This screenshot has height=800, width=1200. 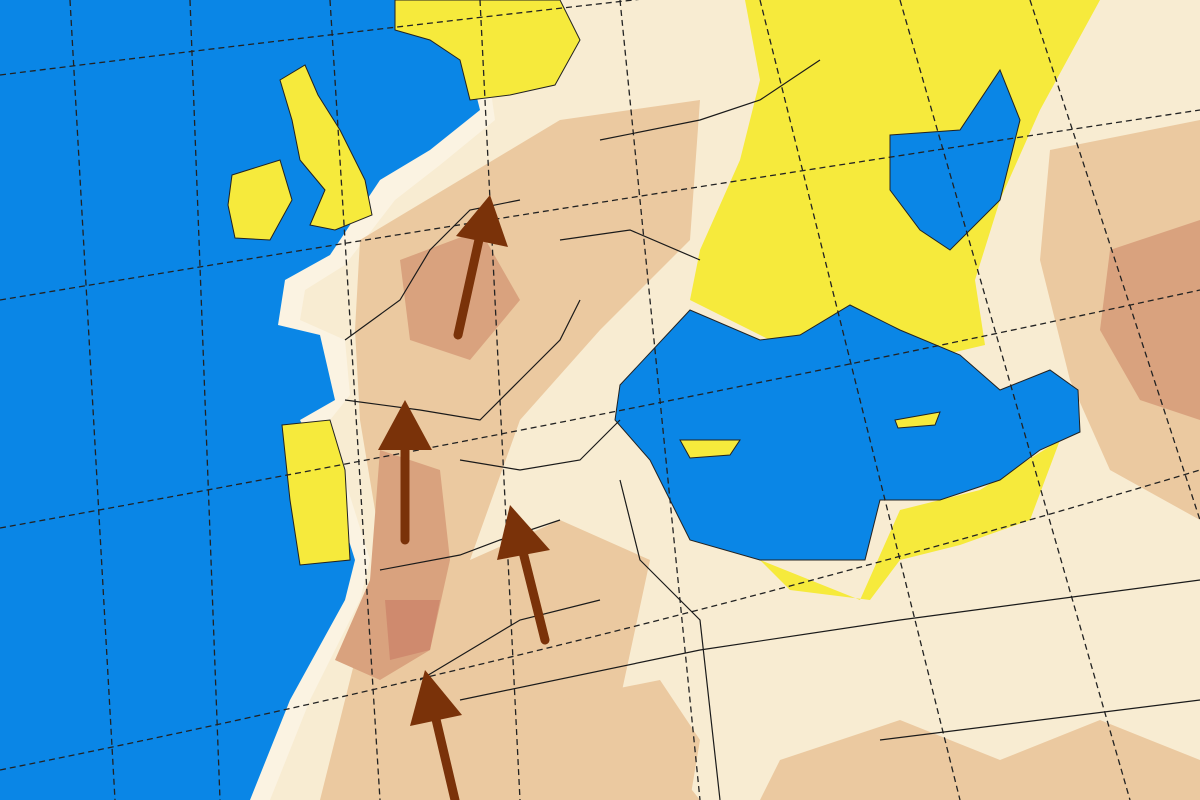 What do you see at coordinates (847, 432) in the screenshot?
I see `mediterranean-sea` at bounding box center [847, 432].